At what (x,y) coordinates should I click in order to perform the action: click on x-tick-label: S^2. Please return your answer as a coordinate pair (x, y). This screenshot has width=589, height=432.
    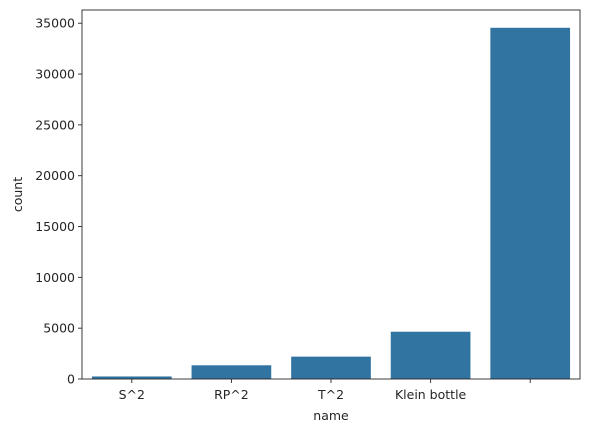
    Looking at the image, I should click on (132, 394).